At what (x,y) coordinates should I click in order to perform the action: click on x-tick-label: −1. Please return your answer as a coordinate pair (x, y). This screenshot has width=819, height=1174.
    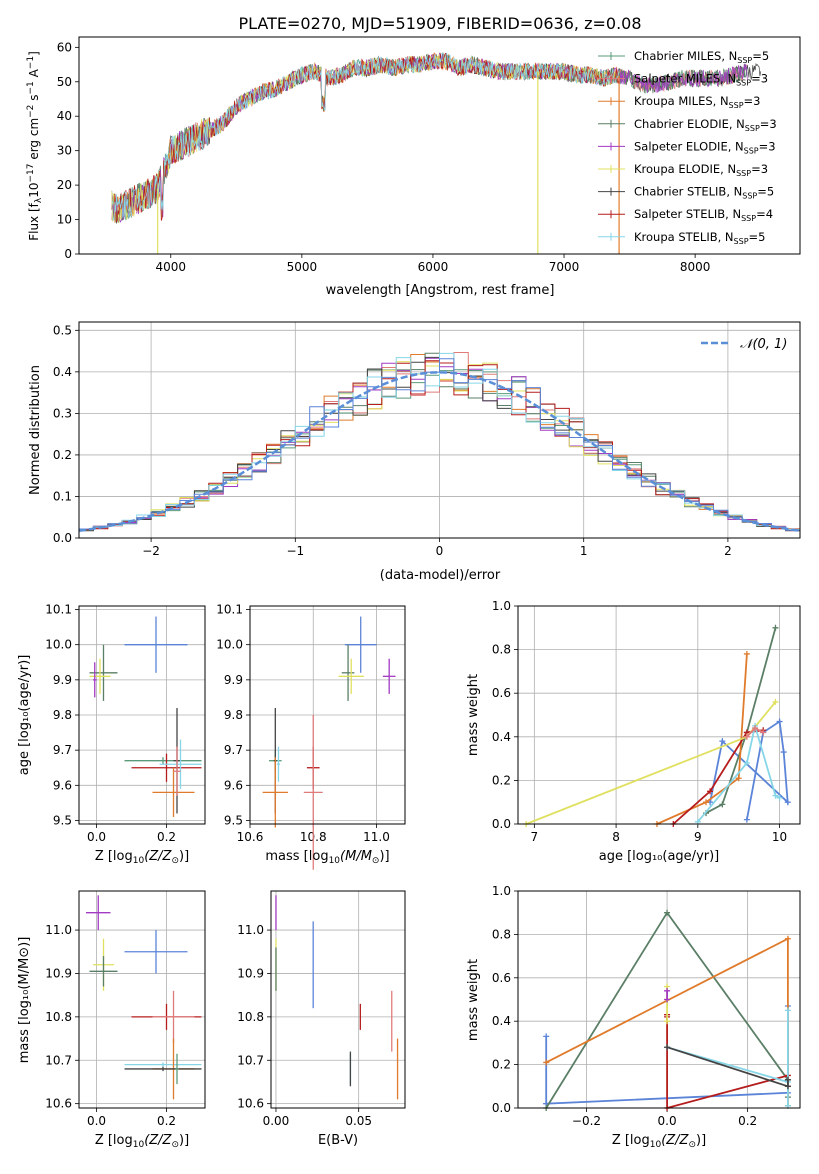
    Looking at the image, I should click on (295, 551).